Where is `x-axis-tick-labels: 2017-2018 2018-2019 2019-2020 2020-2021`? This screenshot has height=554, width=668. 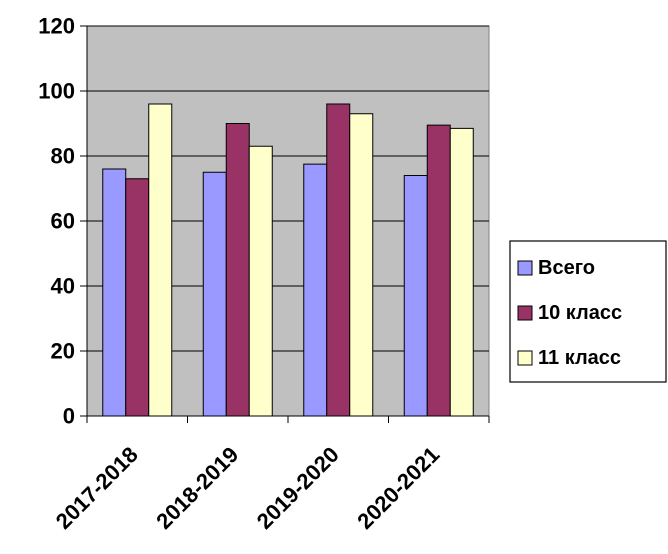 x-axis-tick-labels: 2017-2018 2018-2019 2019-2020 2020-2021 is located at coordinates (248, 488).